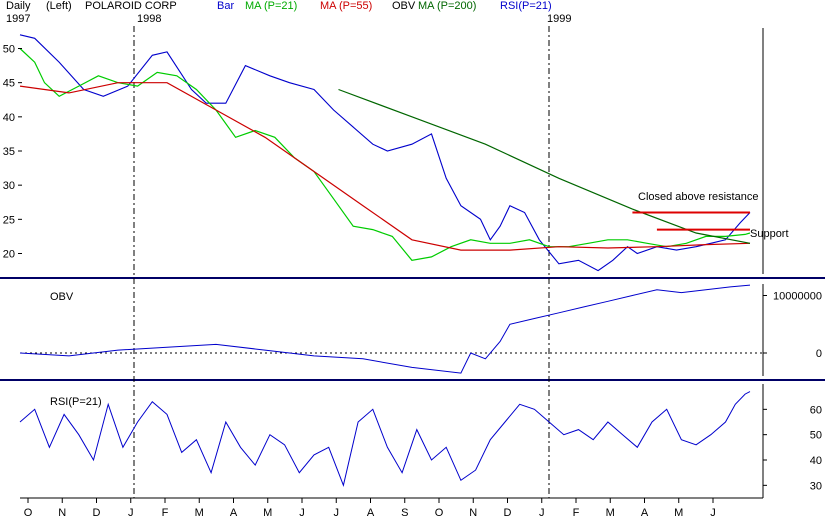 The width and height of the screenshot is (825, 523). Describe the element at coordinates (9, 186) in the screenshot. I see `price-tick-label: 30` at that location.